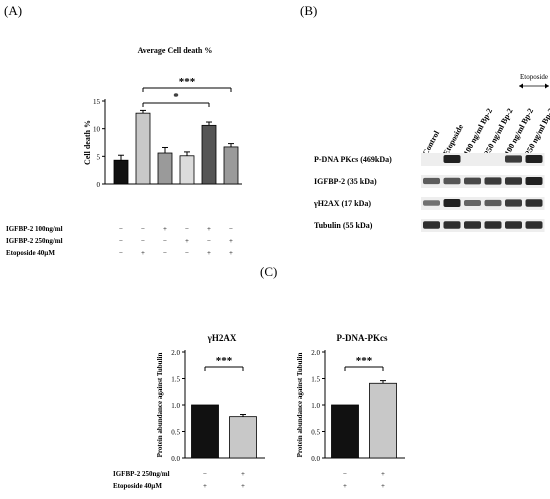  Describe the element at coordinates (175, 50) in the screenshot. I see `chart-title: Average Cell death %` at that location.